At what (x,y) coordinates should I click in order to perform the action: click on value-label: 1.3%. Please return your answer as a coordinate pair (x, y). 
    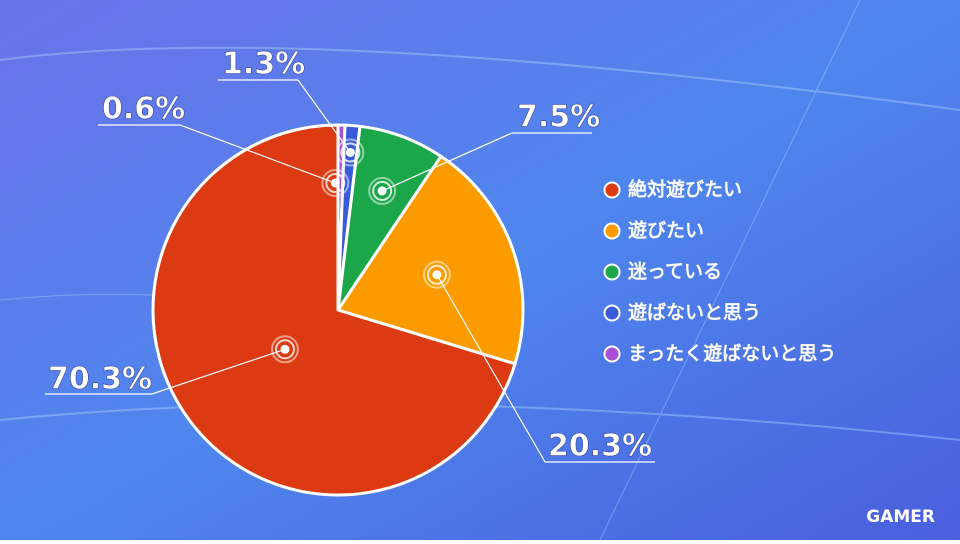
    Looking at the image, I should click on (263, 64).